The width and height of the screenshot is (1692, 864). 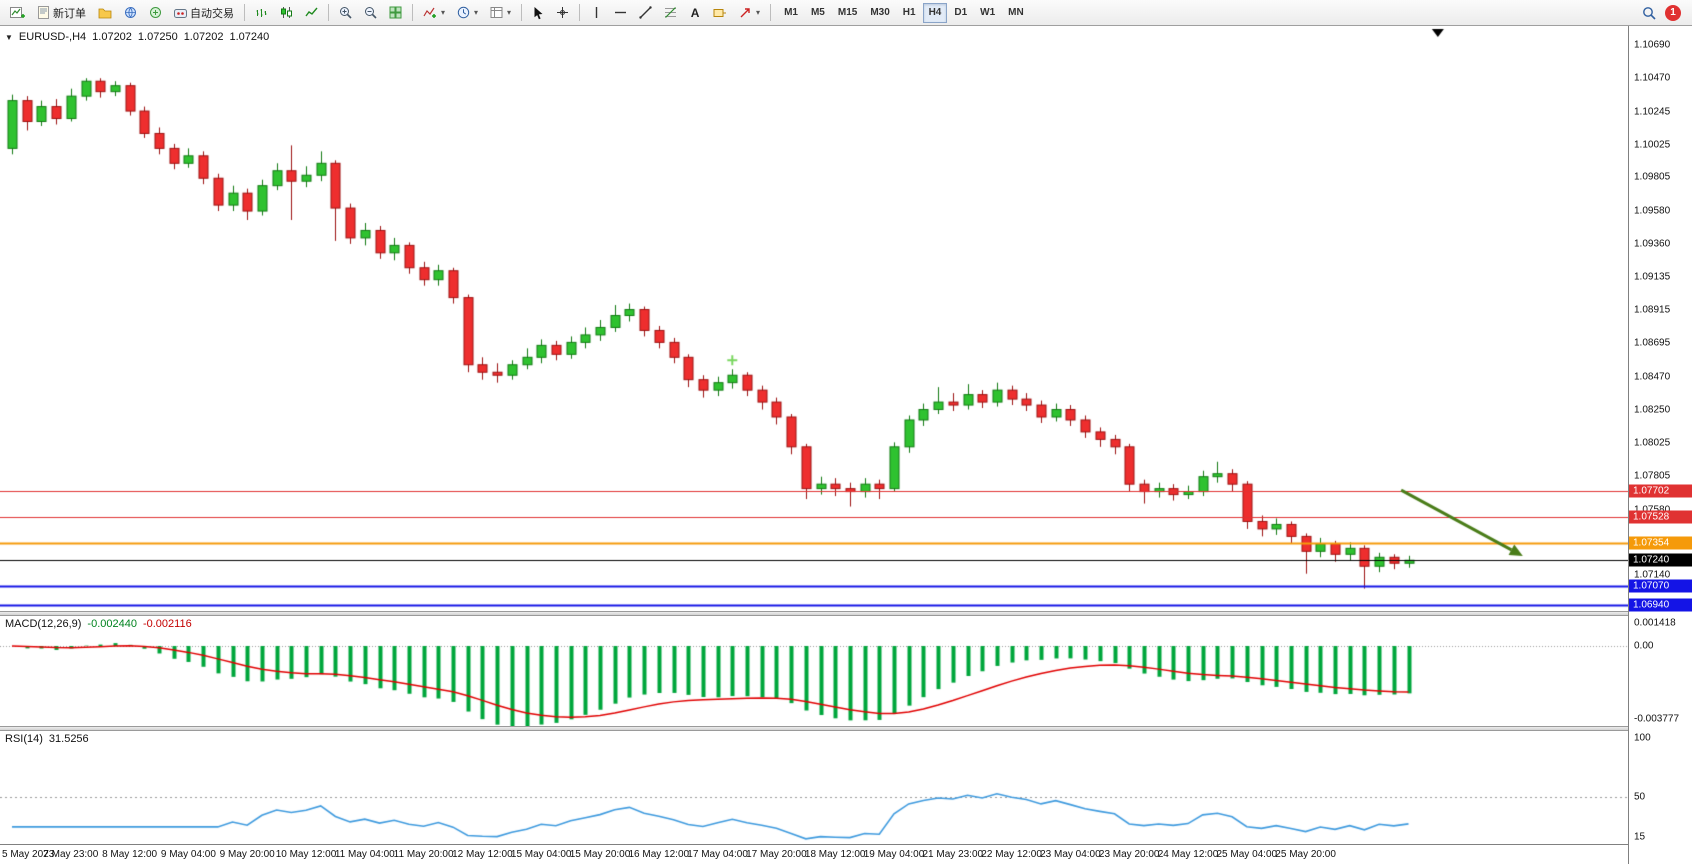 I want to click on new-order-label: 新订单, so click(x=69, y=13).